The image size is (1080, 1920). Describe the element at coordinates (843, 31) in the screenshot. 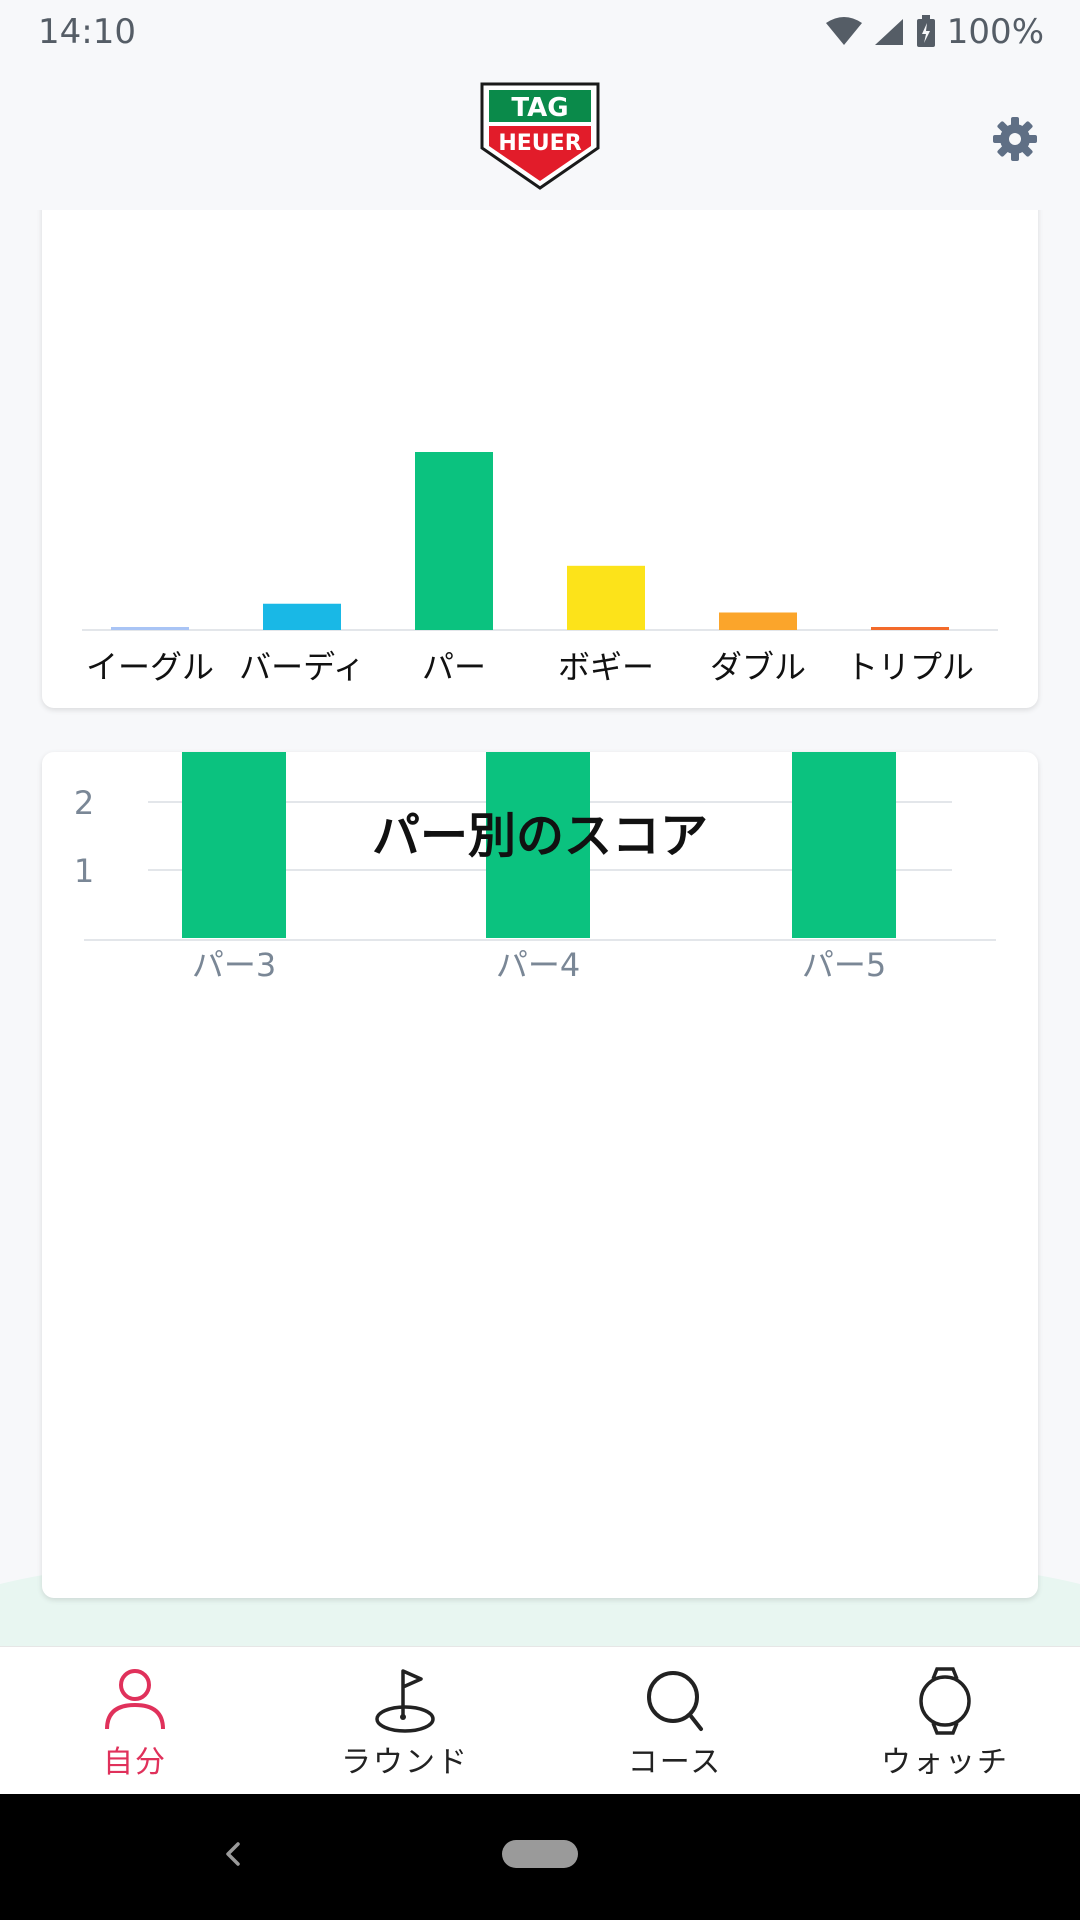

I see `wifi-icon` at that location.